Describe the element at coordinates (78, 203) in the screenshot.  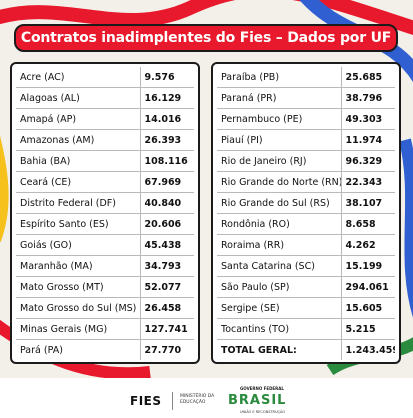
I see `uf-name: Distrito Federal (DF)` at that location.